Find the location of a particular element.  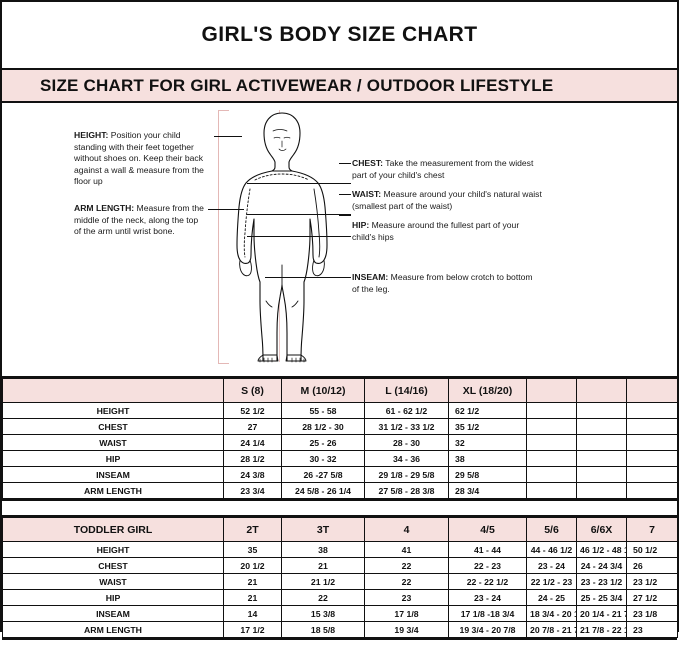

cell-value: 22 - 23 is located at coordinates (487, 565).